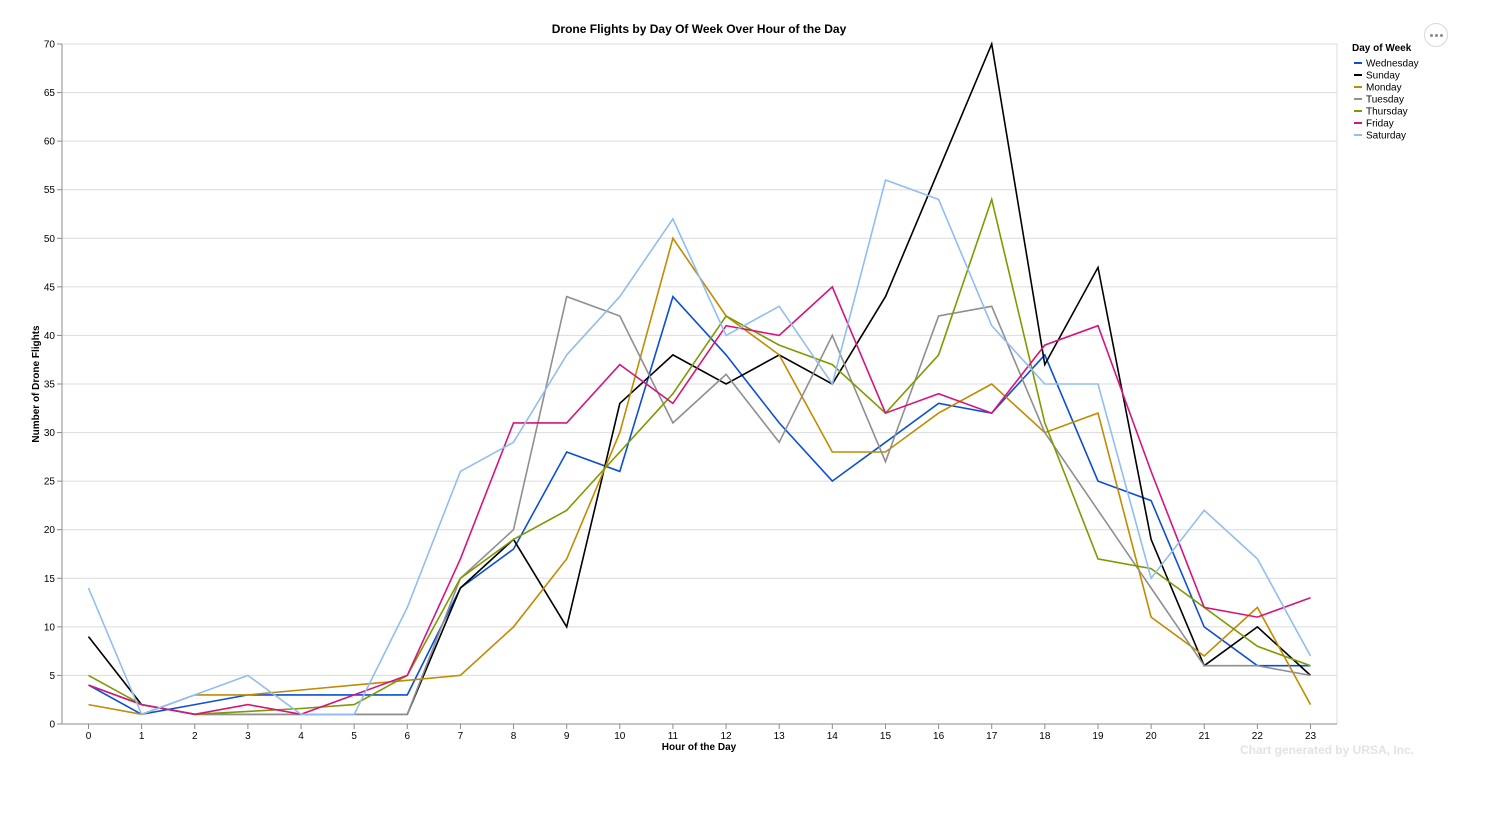 The height and width of the screenshot is (838, 1495). What do you see at coordinates (939, 736) in the screenshot?
I see `x-tick-label: 16` at bounding box center [939, 736].